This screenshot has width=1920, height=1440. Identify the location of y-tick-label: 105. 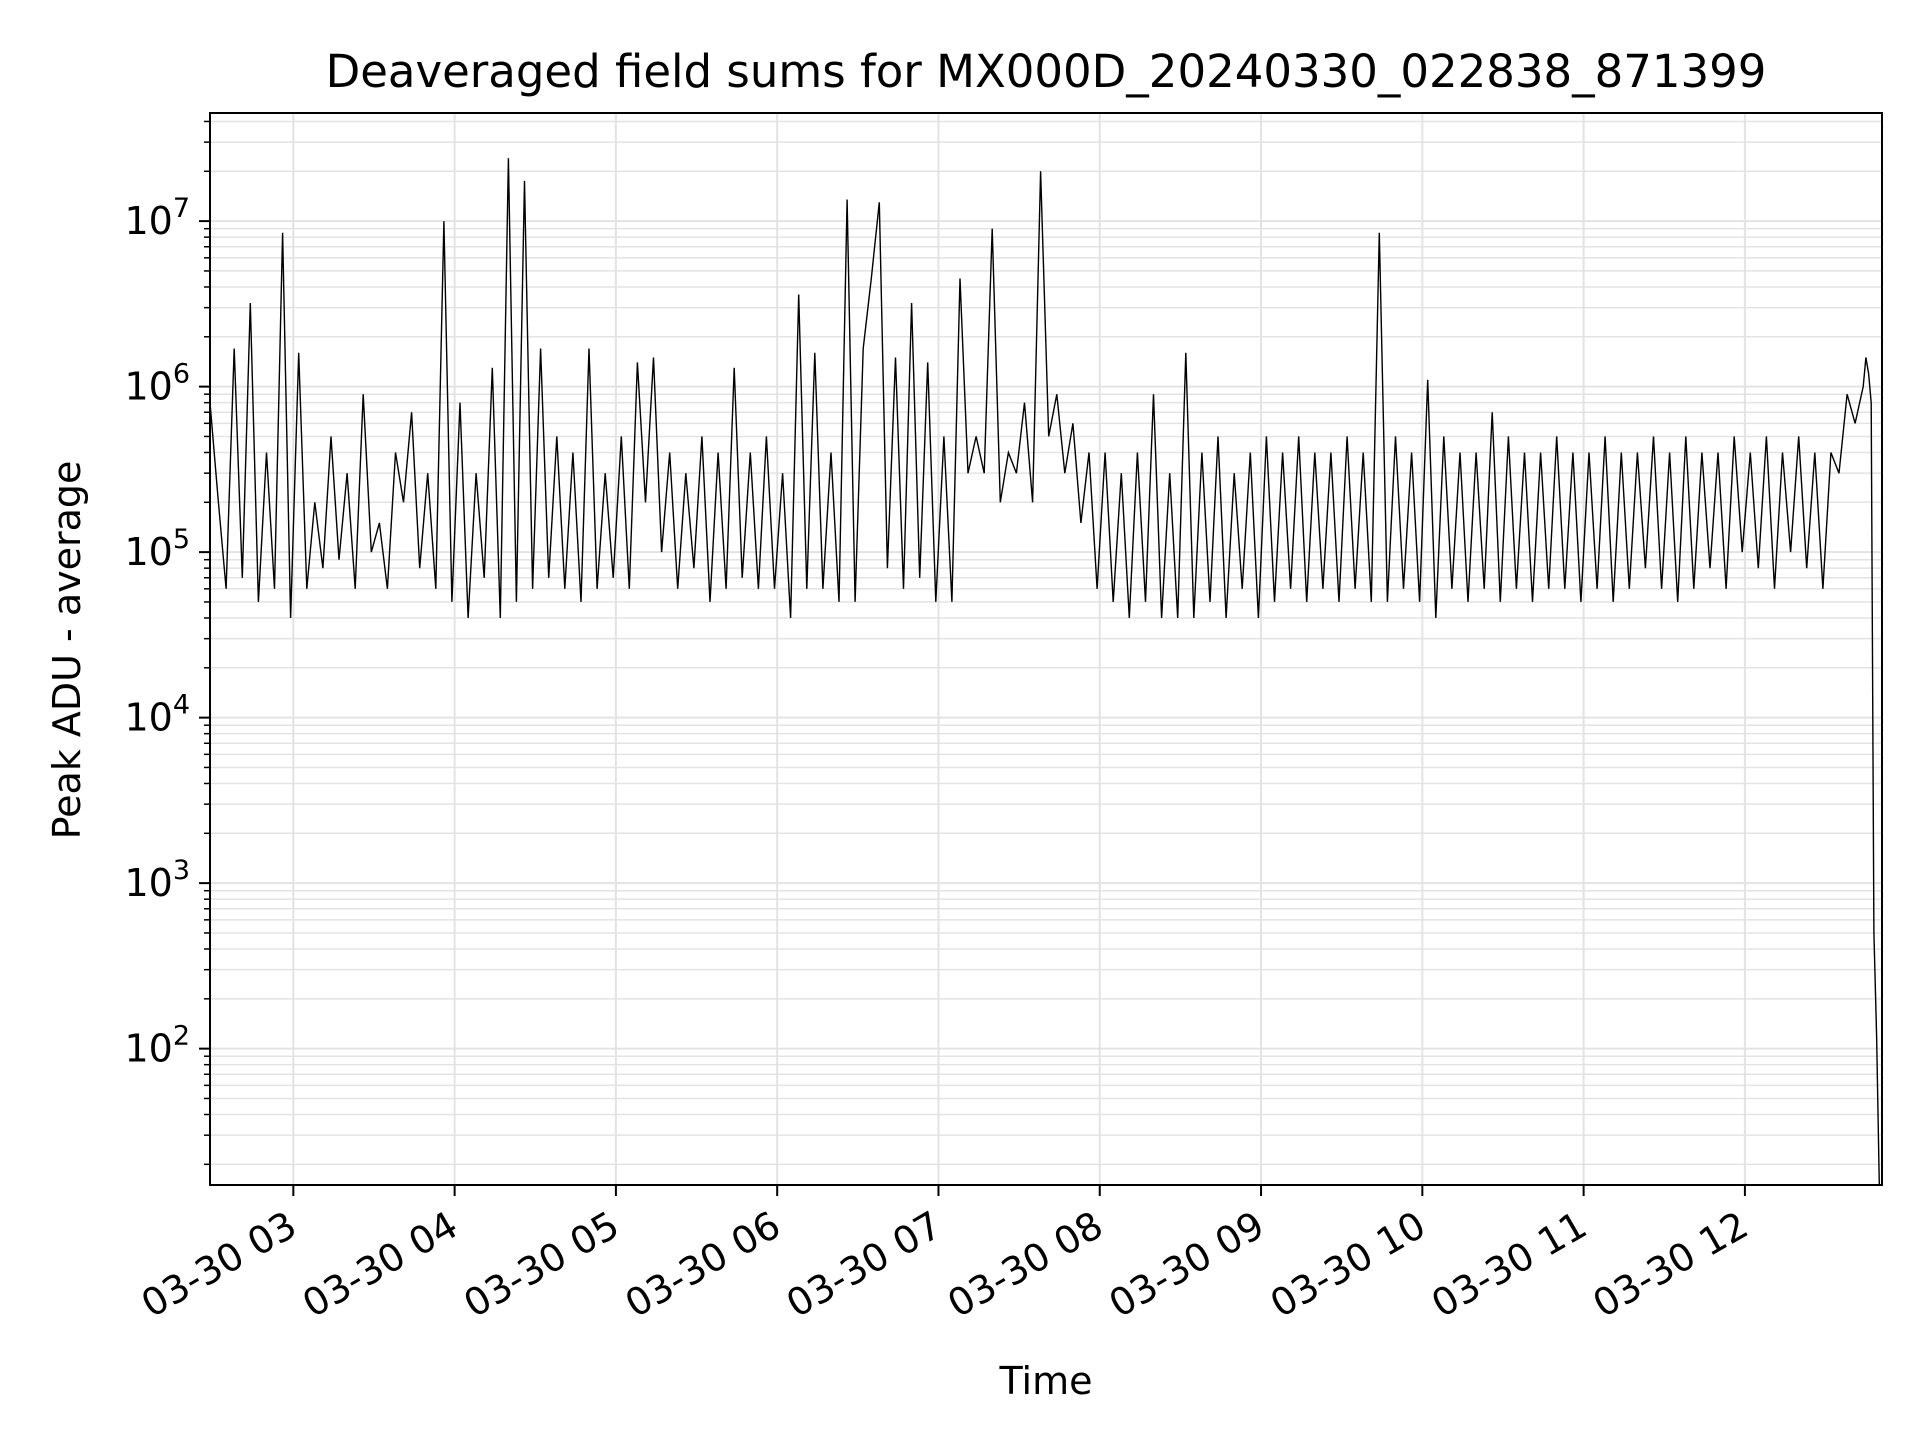
(157, 549).